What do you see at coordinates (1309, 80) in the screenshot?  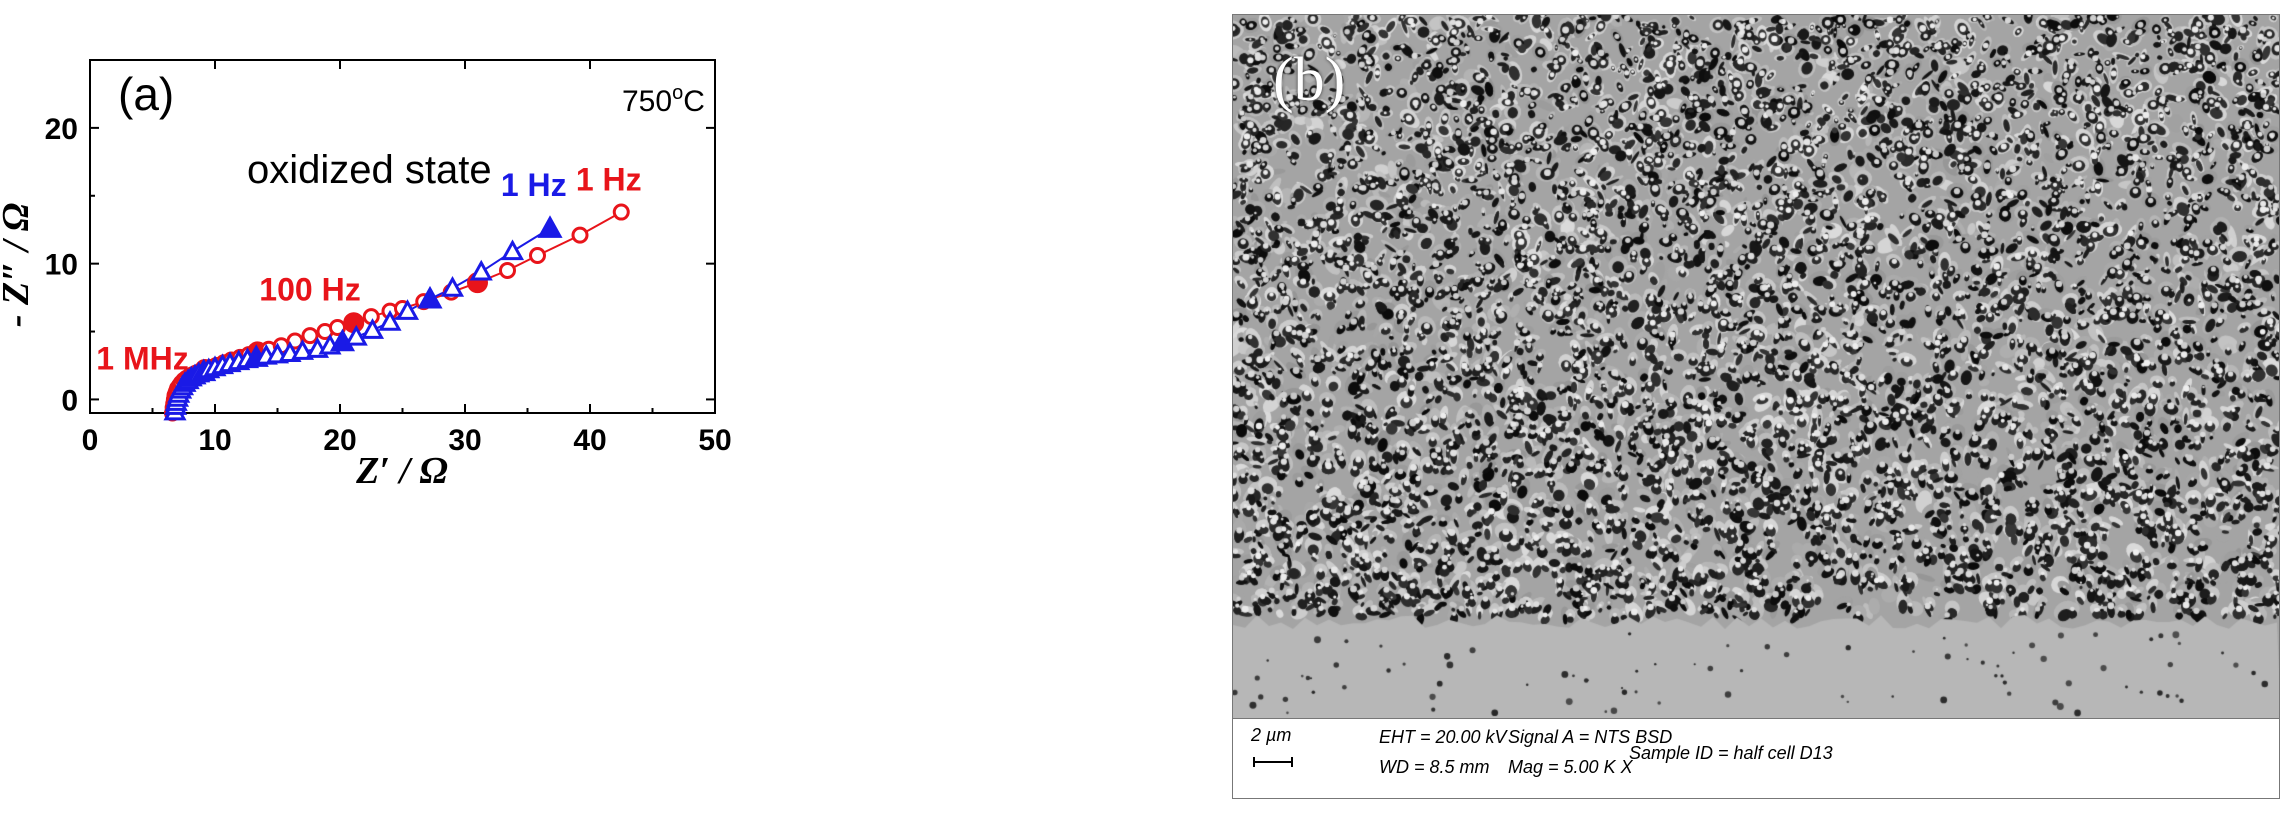 I see `panel-label-b: (b)` at bounding box center [1309, 80].